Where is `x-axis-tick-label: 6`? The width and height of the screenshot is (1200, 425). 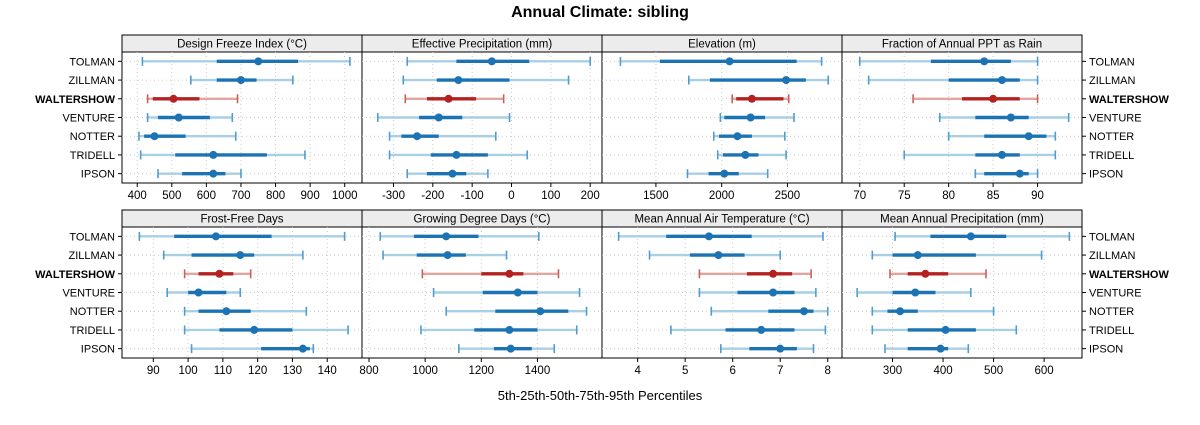
x-axis-tick-label: 6 is located at coordinates (732, 371).